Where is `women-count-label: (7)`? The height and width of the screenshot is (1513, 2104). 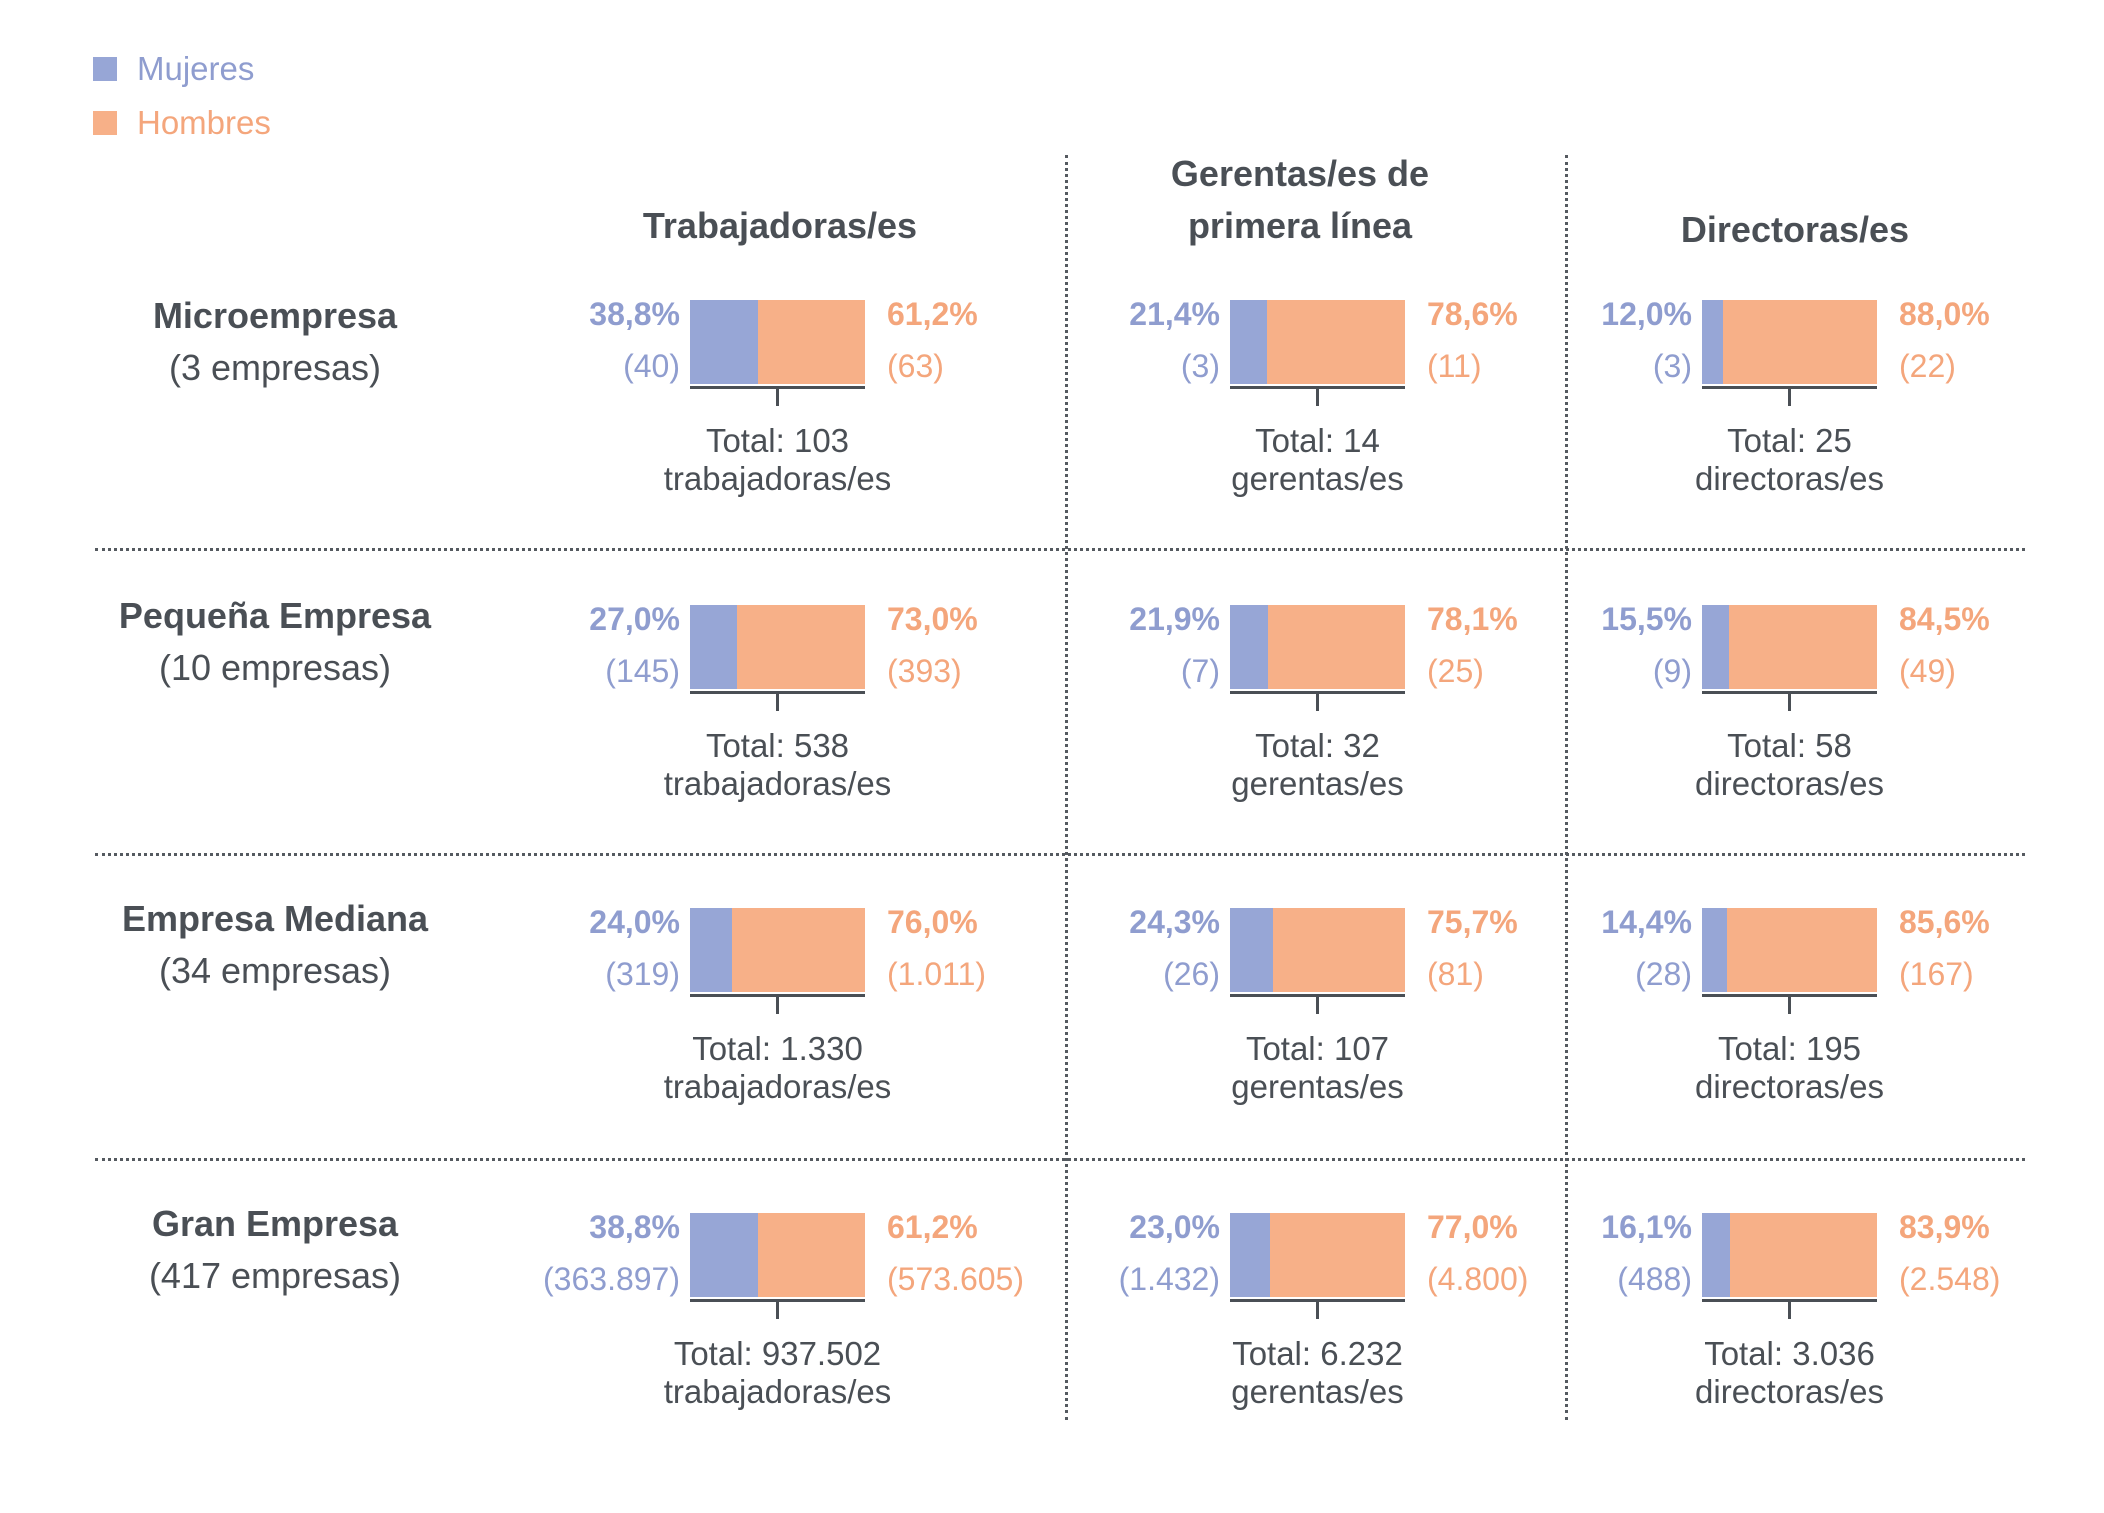 women-count-label: (7) is located at coordinates (1200, 671).